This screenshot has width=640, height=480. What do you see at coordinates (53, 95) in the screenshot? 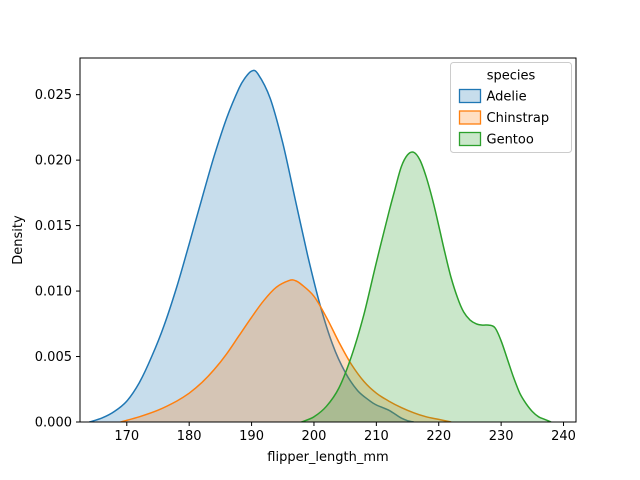
I see `y-tick-label: 0.025` at bounding box center [53, 95].